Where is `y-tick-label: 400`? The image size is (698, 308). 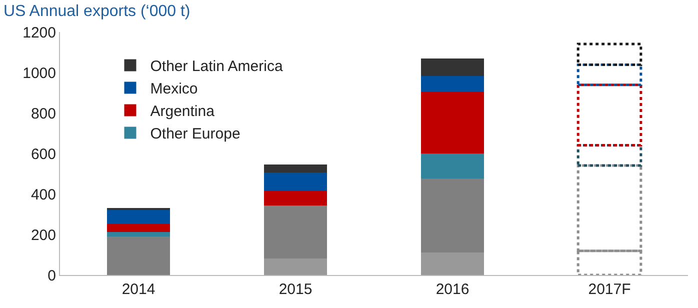 y-tick-label: 400 is located at coordinates (43, 195).